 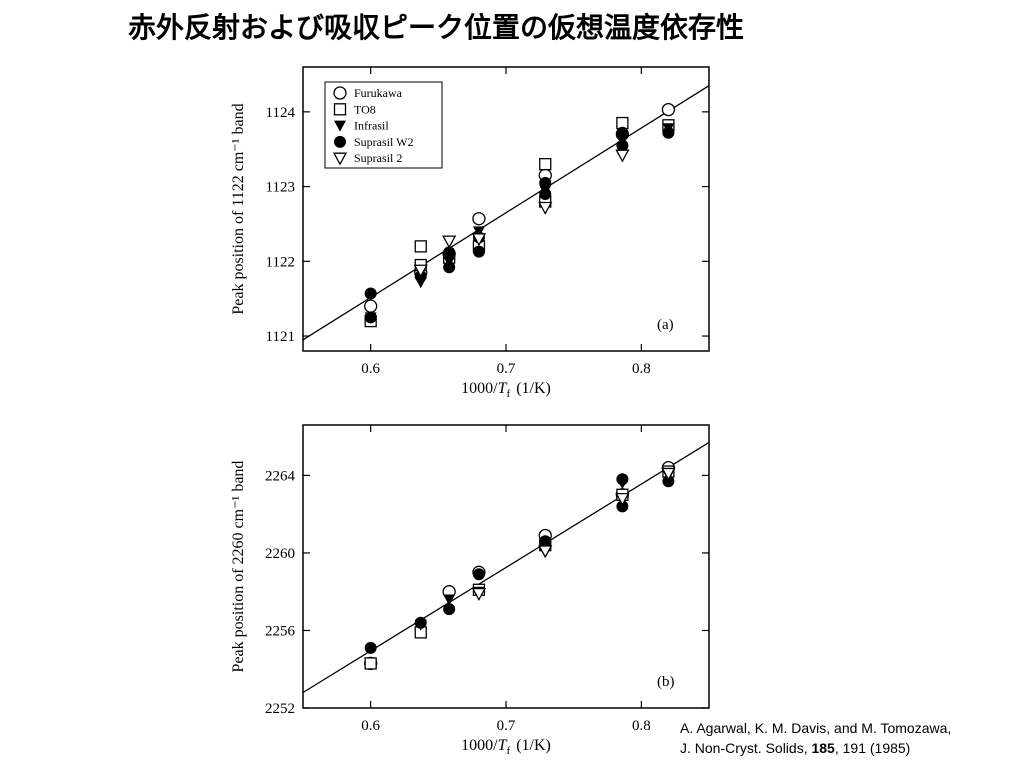 What do you see at coordinates (280, 262) in the screenshot?
I see `y-tick-label-a-1: 1122` at bounding box center [280, 262].